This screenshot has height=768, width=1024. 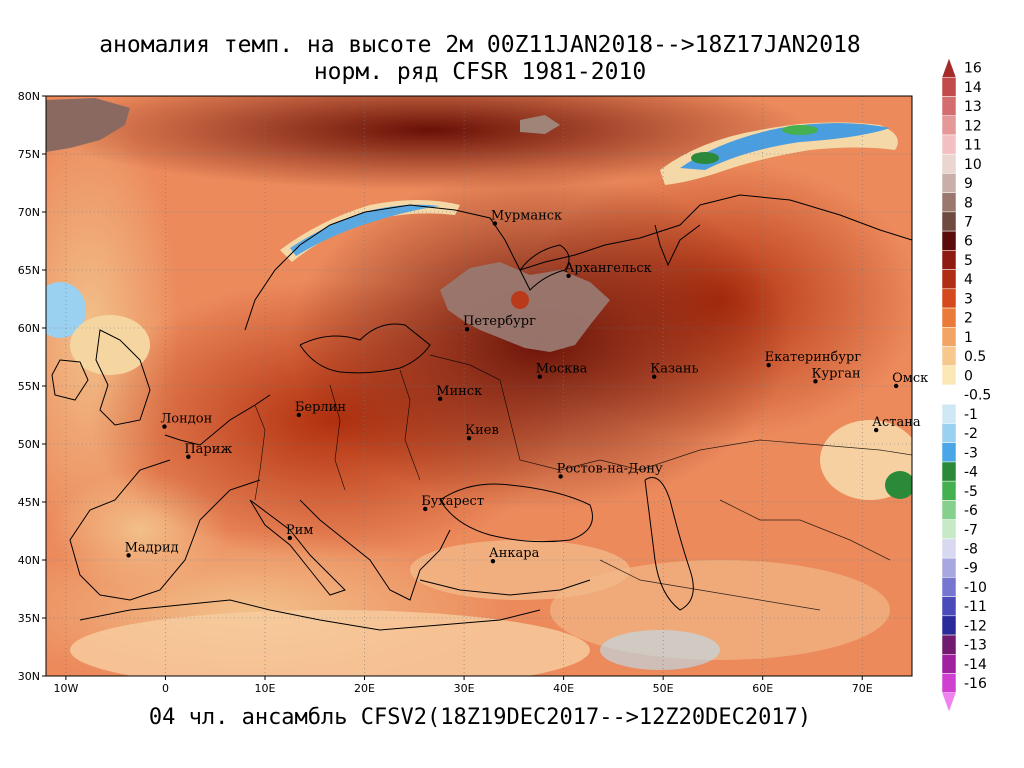 What do you see at coordinates (430, 143) in the screenshot?
I see `anomaly-arctic-core` at bounding box center [430, 143].